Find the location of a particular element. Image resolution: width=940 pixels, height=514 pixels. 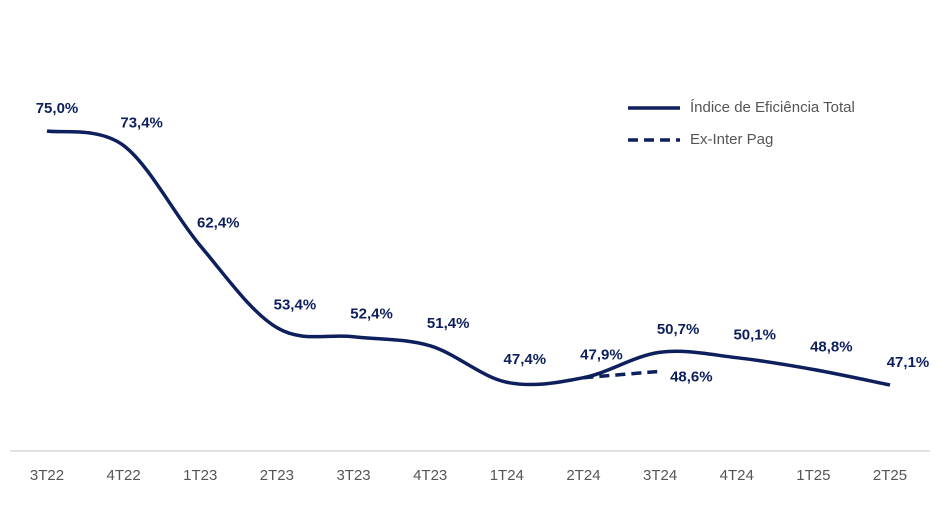

x-tick-label: 2T24 is located at coordinates (583, 475).